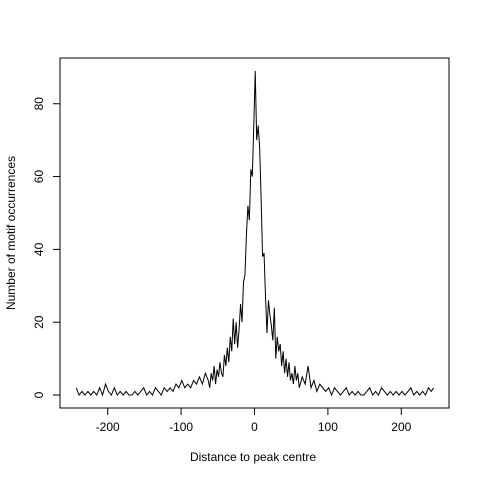 The height and width of the screenshot is (480, 480). Describe the element at coordinates (39, 322) in the screenshot. I see `y-tick-label: 20` at that location.